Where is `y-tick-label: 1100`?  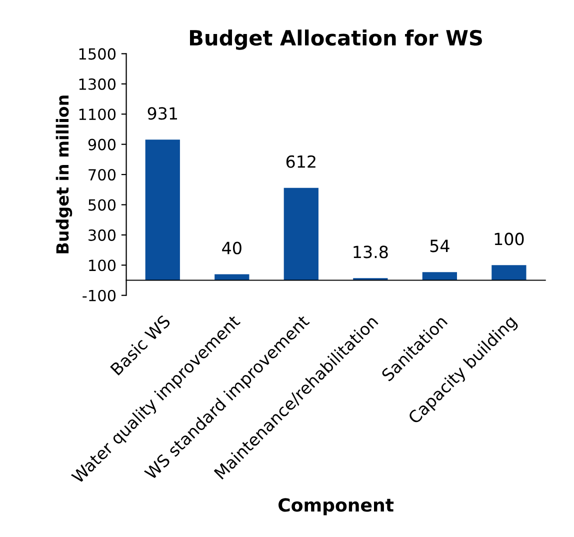 y-tick-label: 1100 is located at coordinates (97, 114).